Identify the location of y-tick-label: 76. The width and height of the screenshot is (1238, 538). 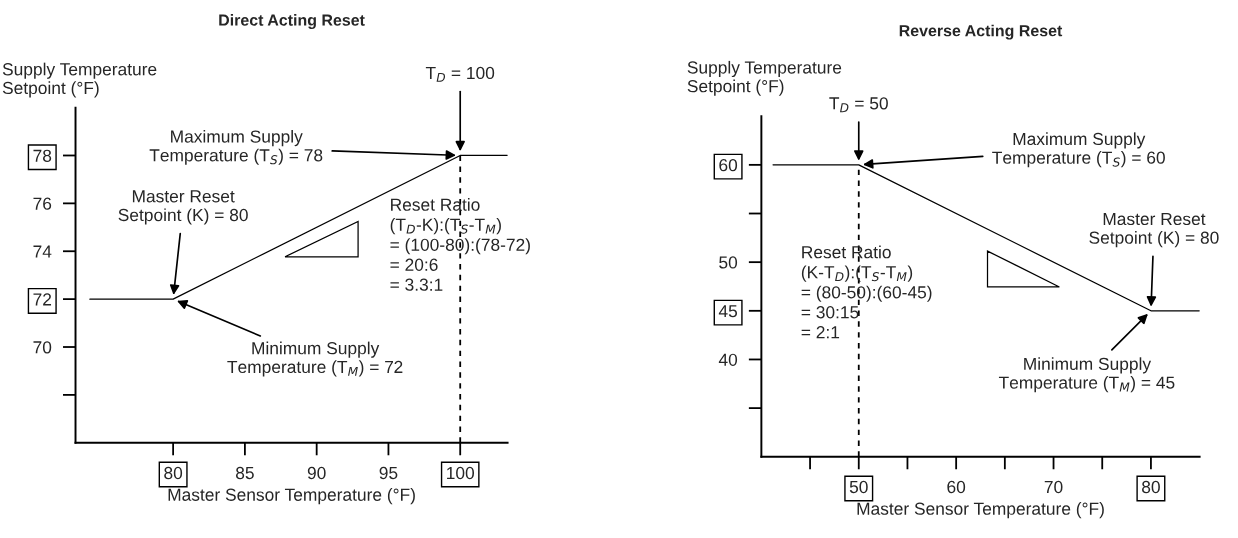
(42, 203).